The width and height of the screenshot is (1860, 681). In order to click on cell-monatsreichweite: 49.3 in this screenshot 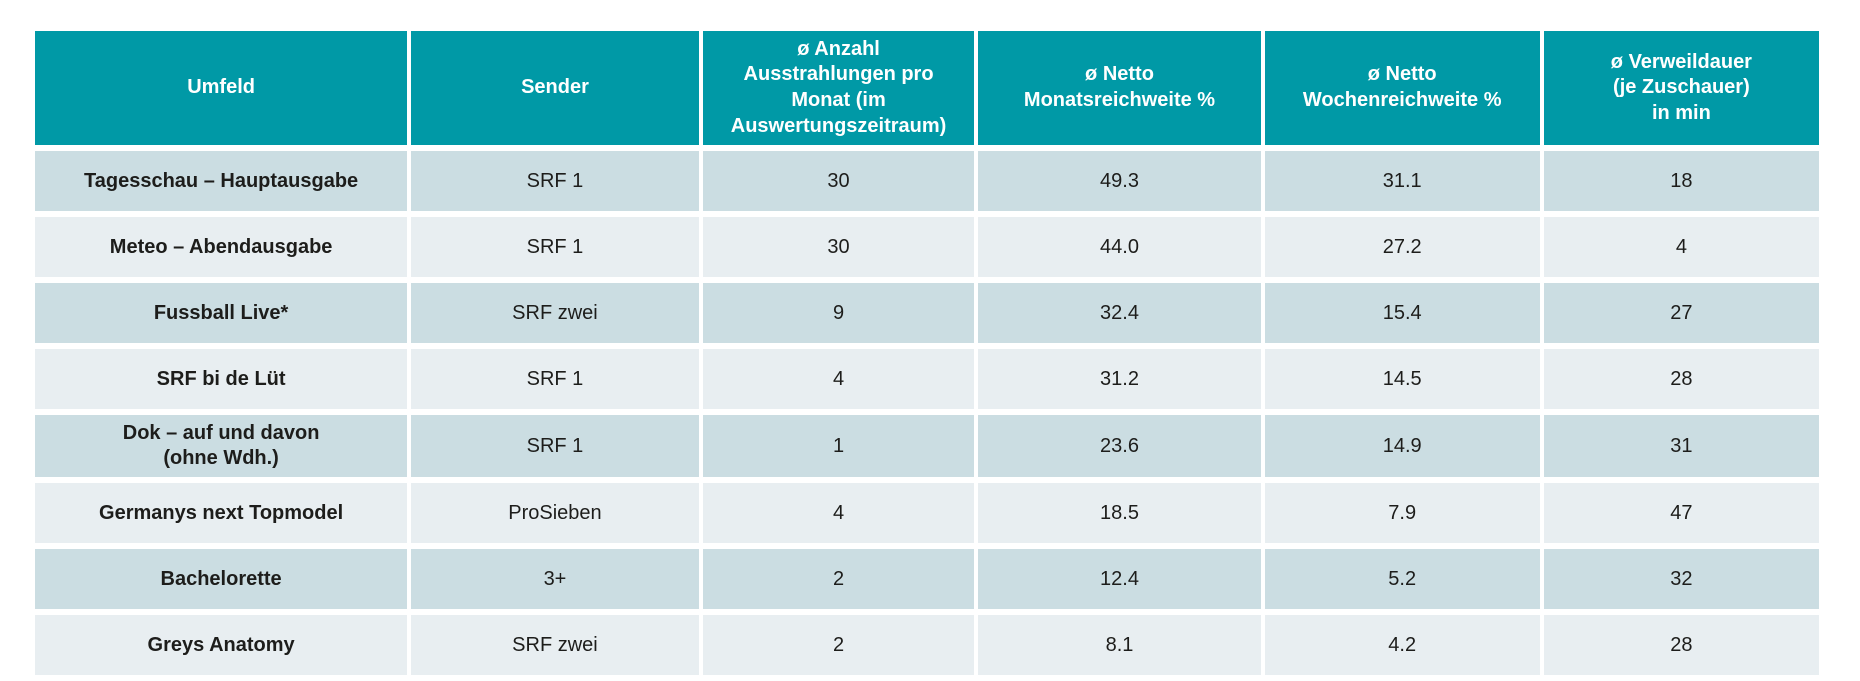, I will do `click(1119, 181)`.